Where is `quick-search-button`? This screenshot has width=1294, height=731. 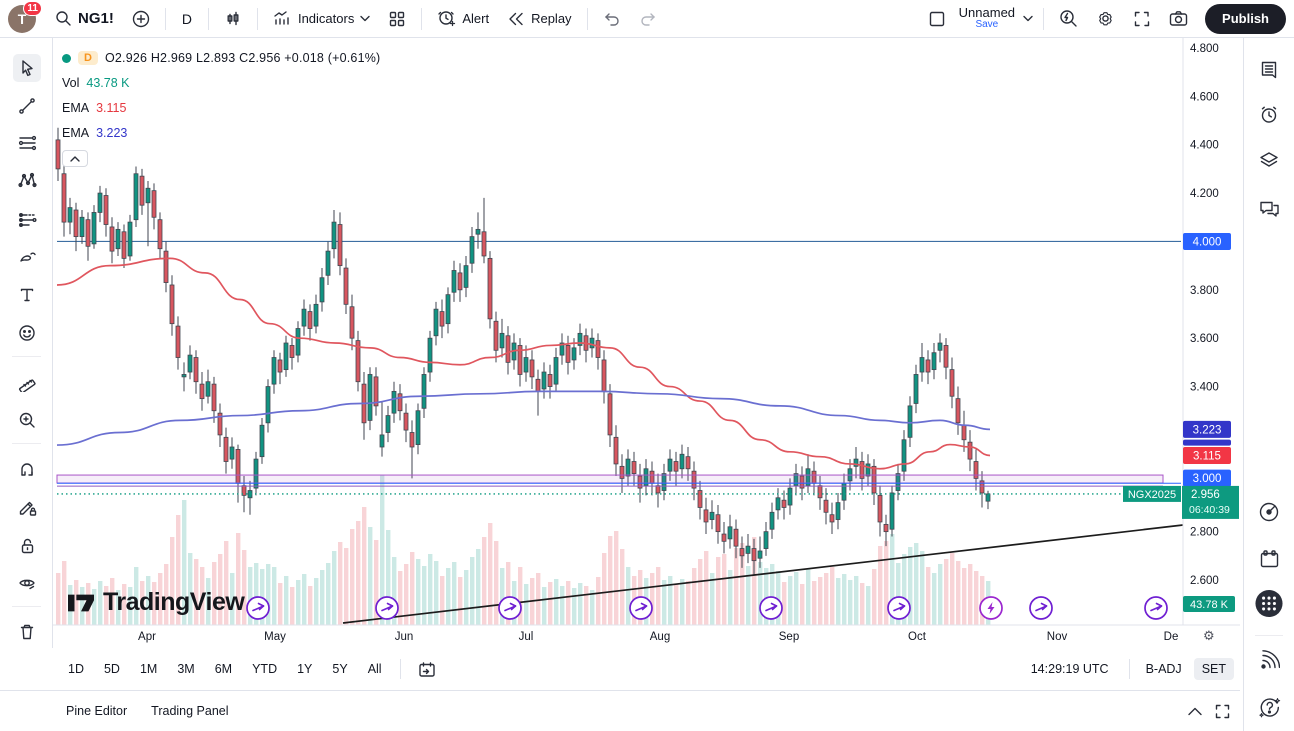 quick-search-button is located at coordinates (1068, 19).